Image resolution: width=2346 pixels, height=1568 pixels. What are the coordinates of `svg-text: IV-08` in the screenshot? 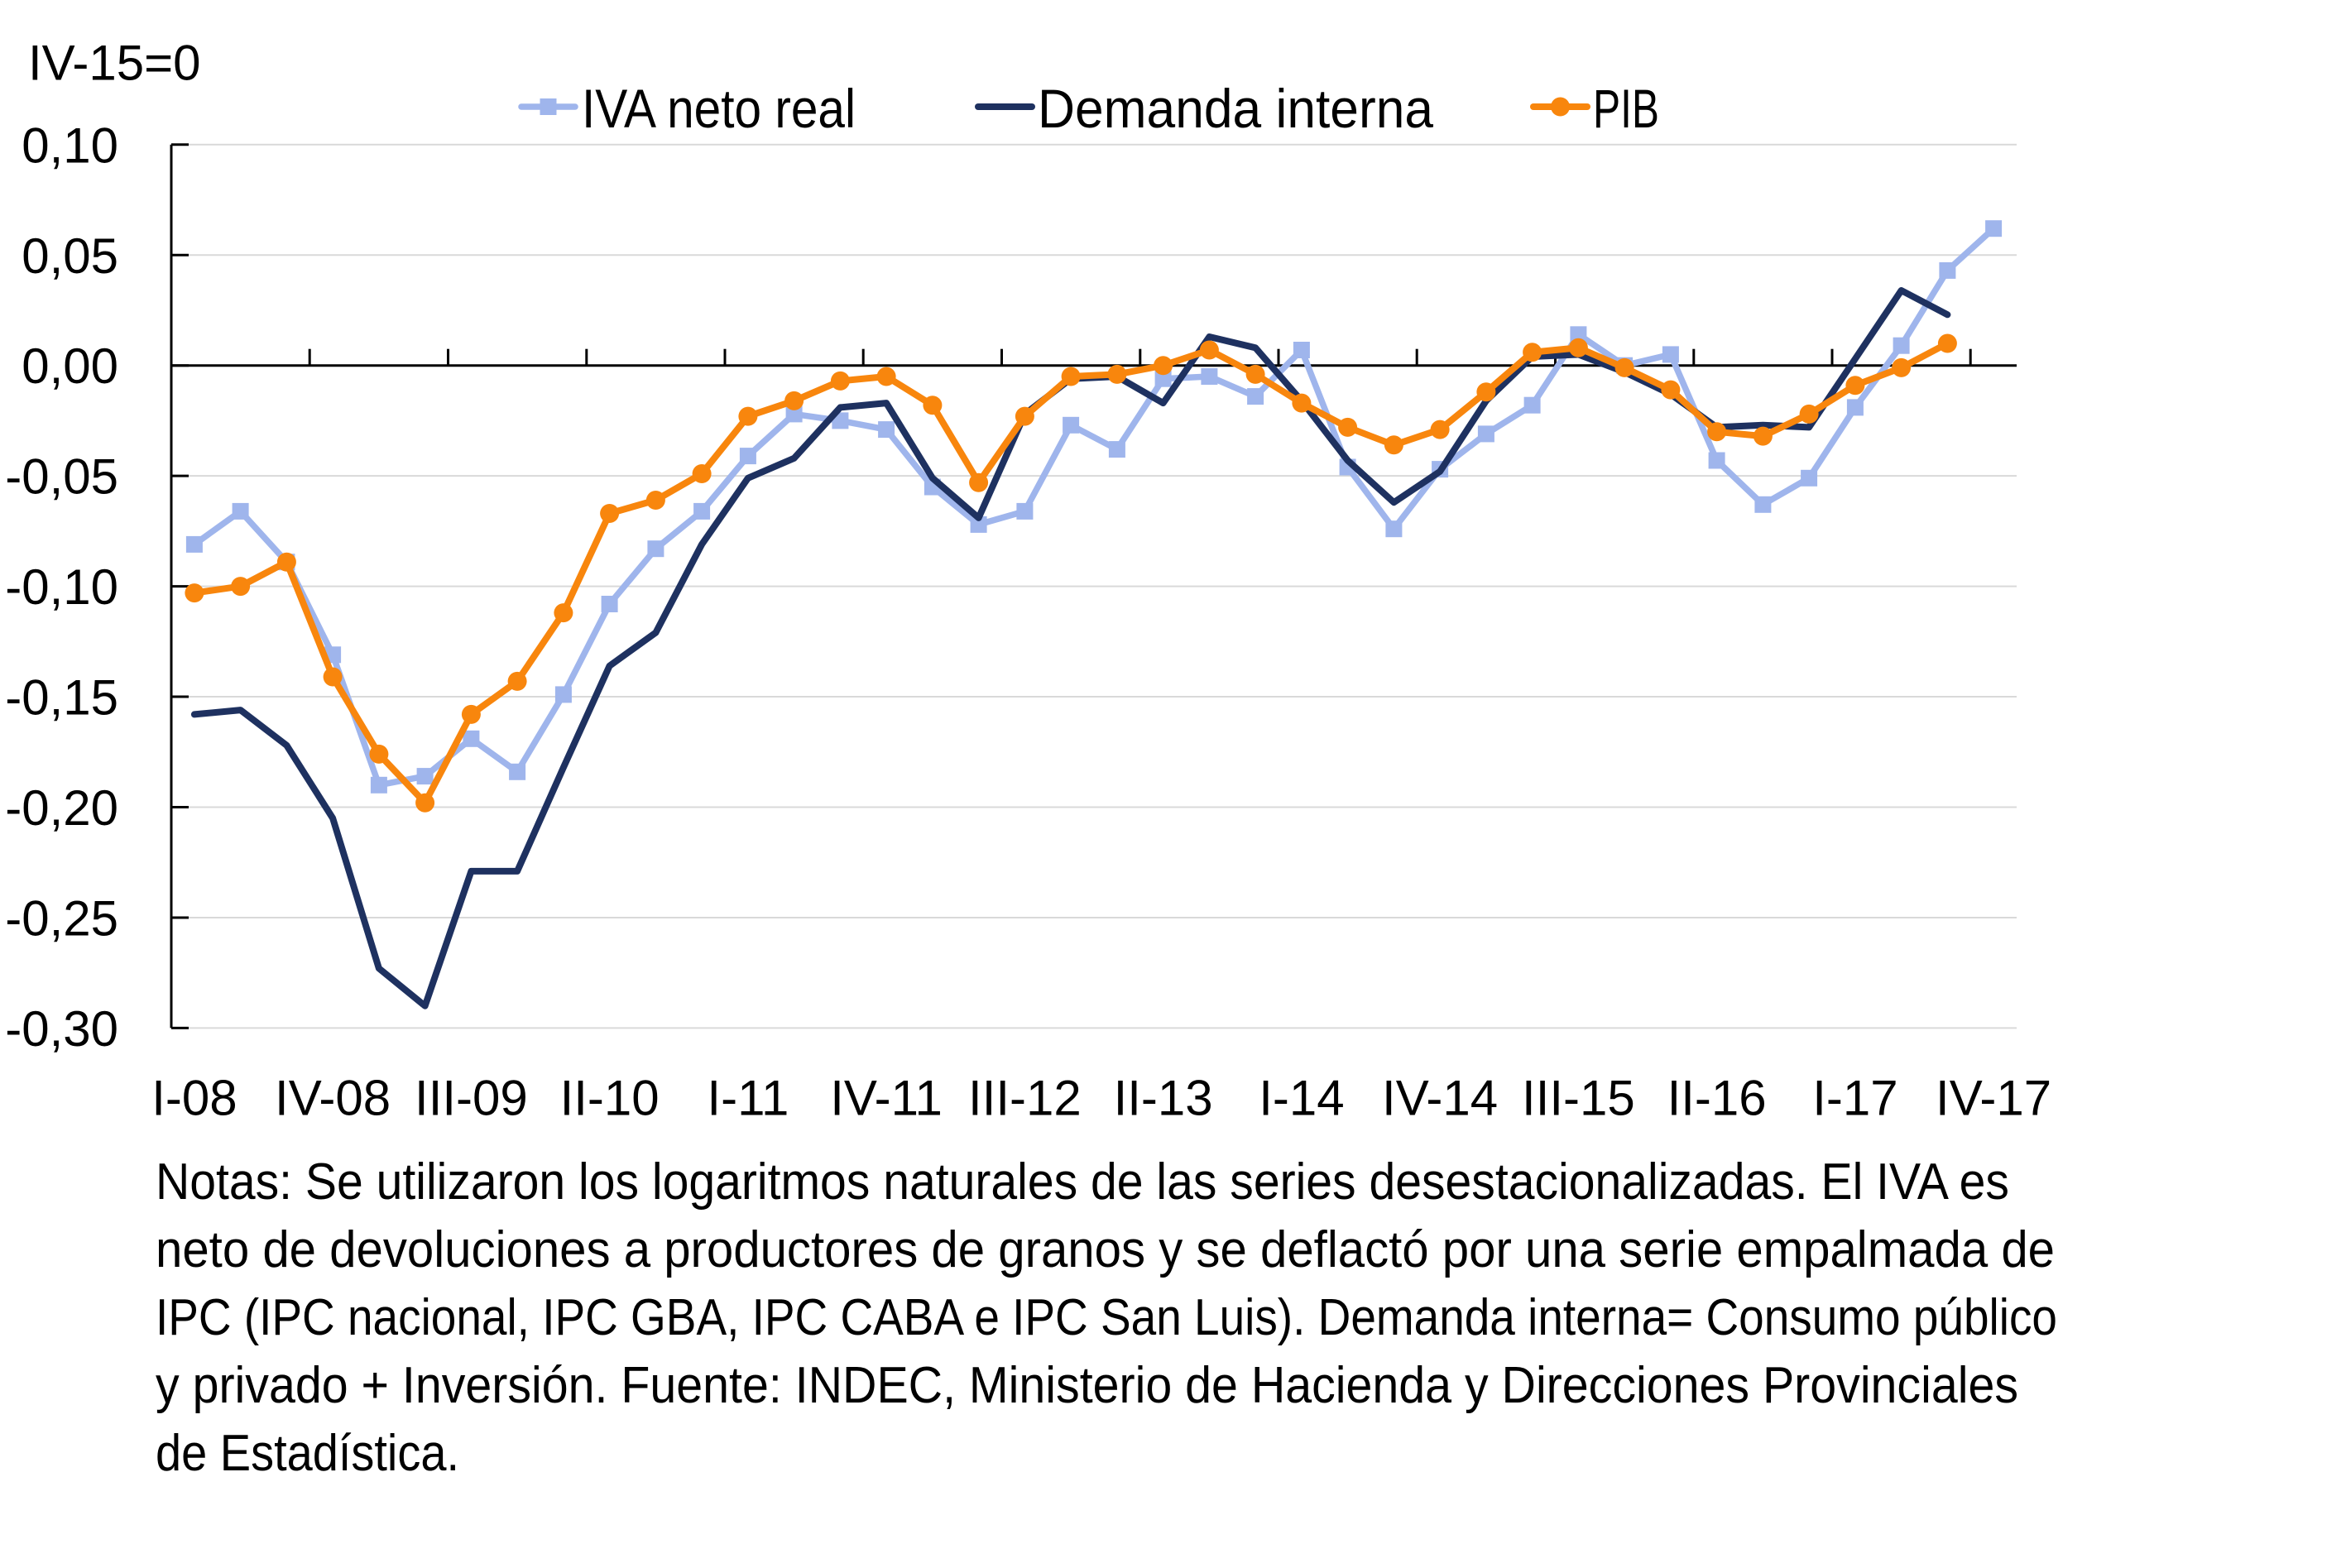 It's located at (333, 1099).